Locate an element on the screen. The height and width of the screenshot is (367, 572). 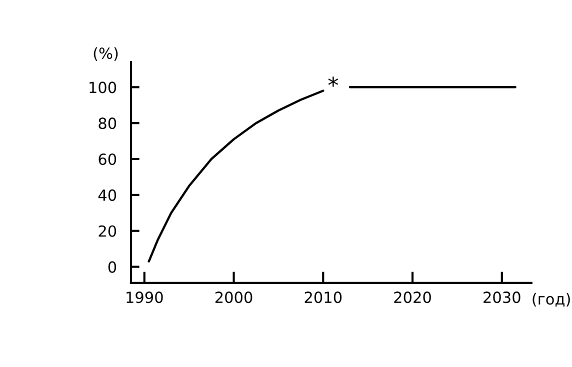
x-axis-title: (год) is located at coordinates (551, 299).